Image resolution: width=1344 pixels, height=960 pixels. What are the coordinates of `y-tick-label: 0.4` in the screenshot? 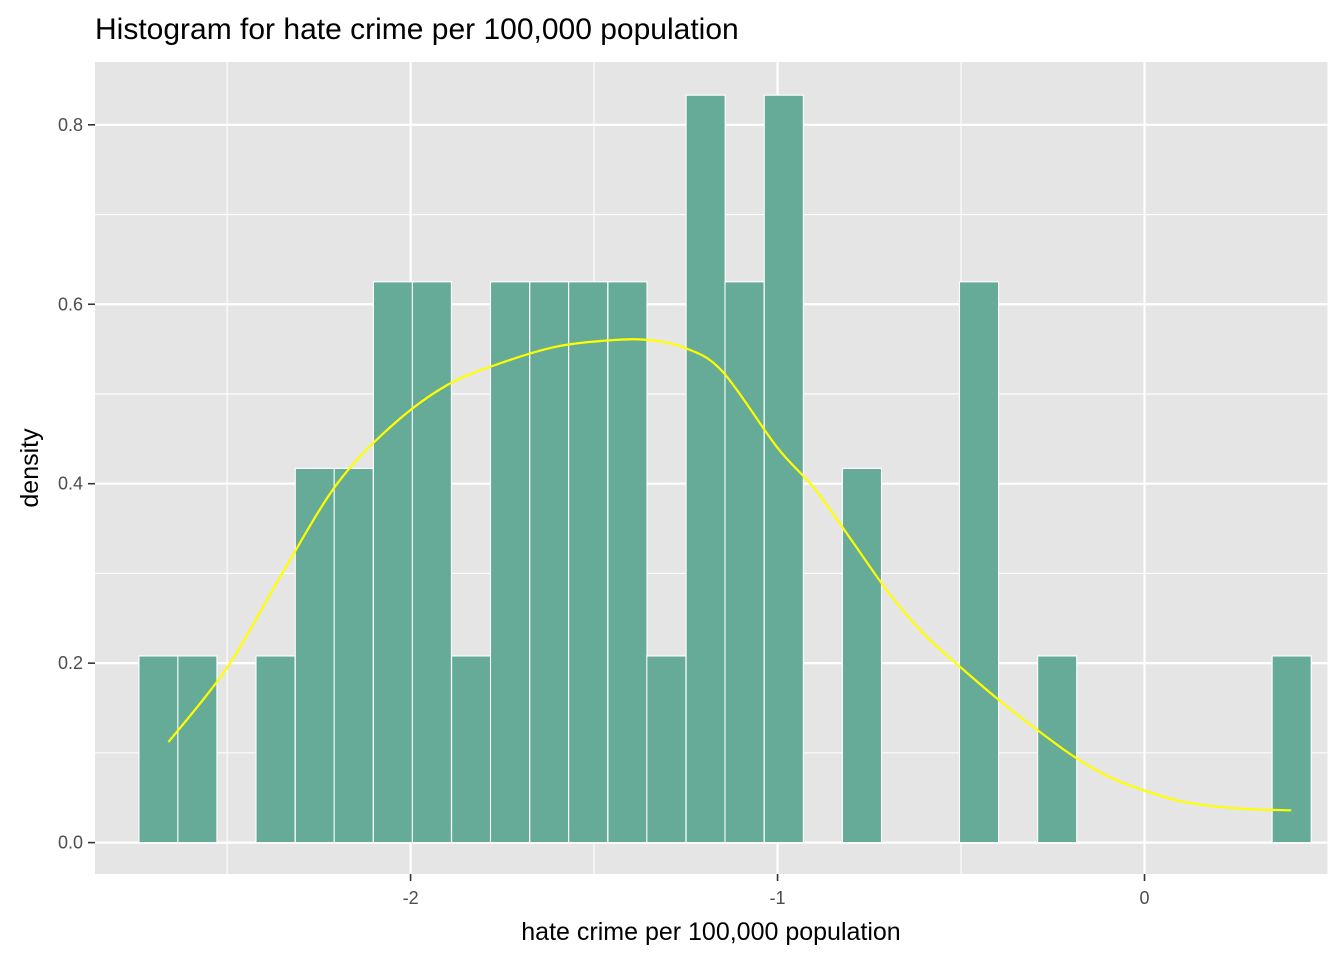 It's located at (70, 484).